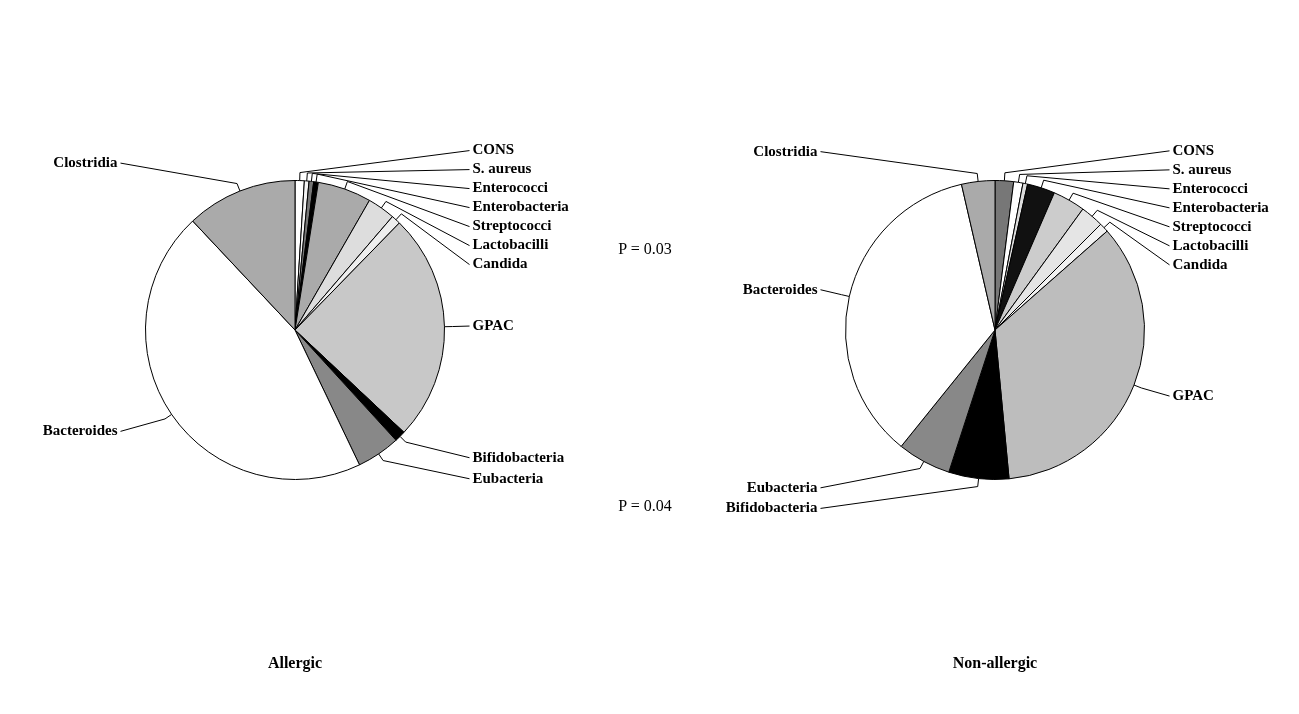  Describe the element at coordinates (645, 505) in the screenshot. I see `text: P = 0.04` at that location.